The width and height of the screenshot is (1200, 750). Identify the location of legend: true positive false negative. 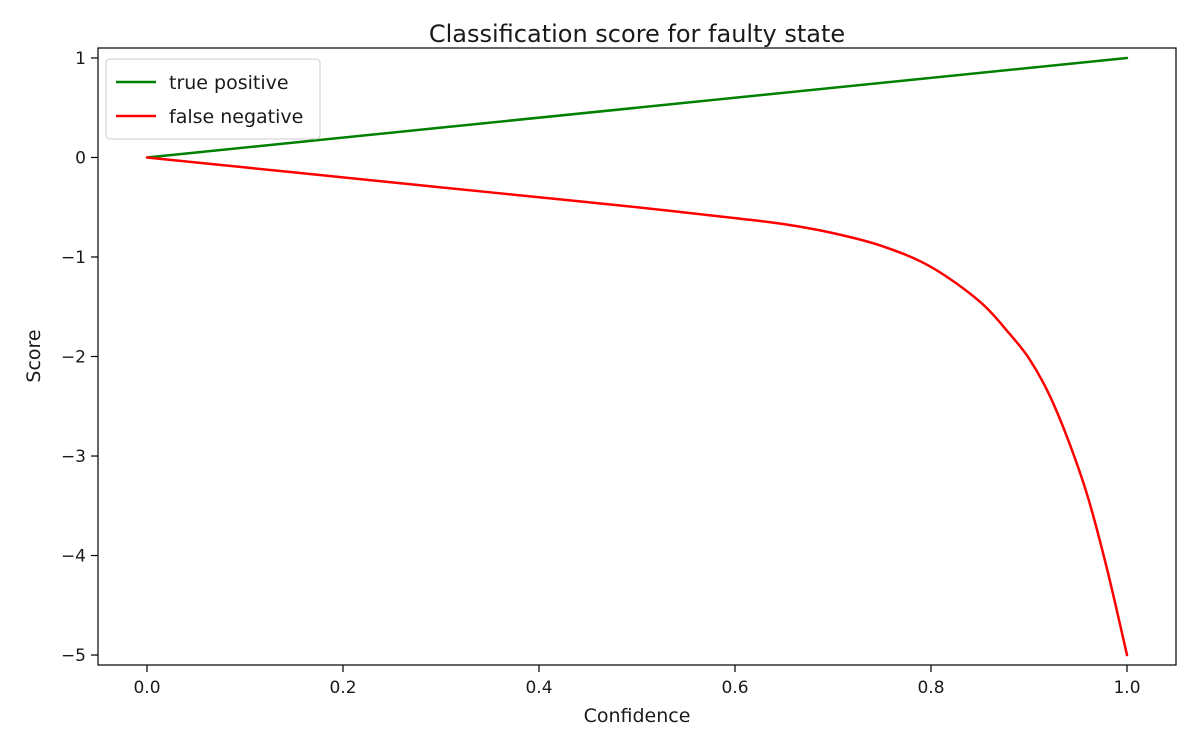
(213, 99).